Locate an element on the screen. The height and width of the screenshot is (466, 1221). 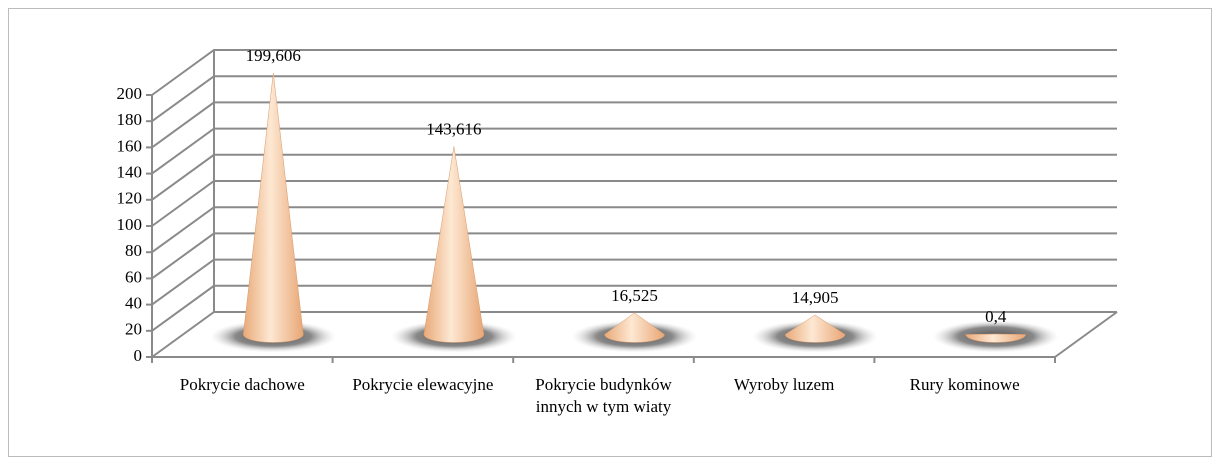
x-tick-label: Pokrycie elewacyjne is located at coordinates (423, 384).